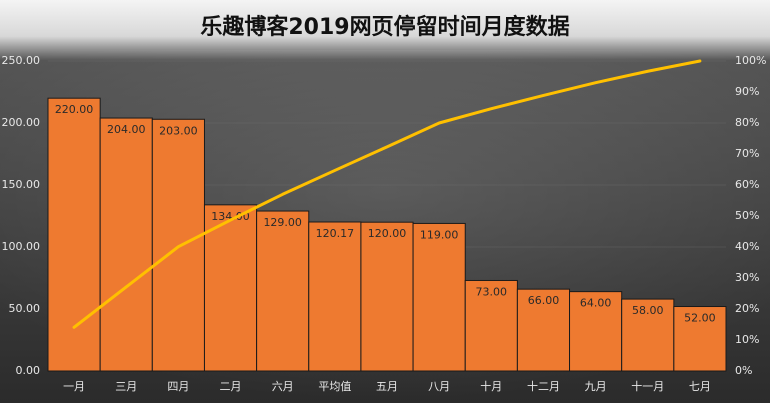 This screenshot has height=403, width=770. I want to click on y-tick-label: 0.00, so click(28, 370).